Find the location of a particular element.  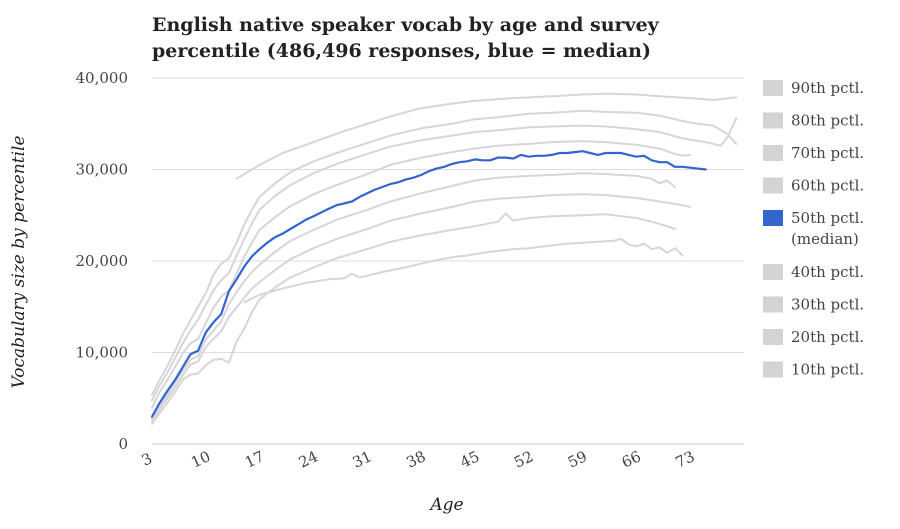

legend-item-60th-pctl: 60th pctl. is located at coordinates (813, 186).